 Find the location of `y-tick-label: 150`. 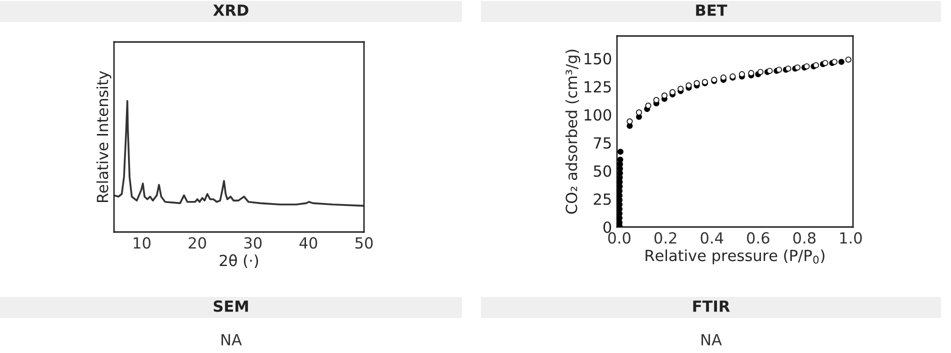

y-tick-label: 150 is located at coordinates (598, 58).